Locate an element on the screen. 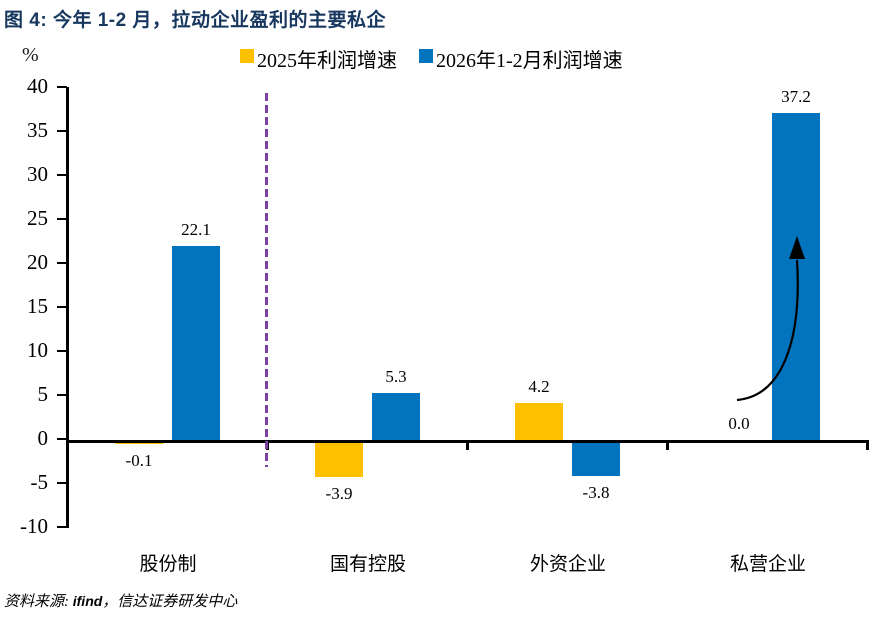 The width and height of the screenshot is (871, 621). legend-item-1: 2026年1-2月利润增速 is located at coordinates (521, 58).